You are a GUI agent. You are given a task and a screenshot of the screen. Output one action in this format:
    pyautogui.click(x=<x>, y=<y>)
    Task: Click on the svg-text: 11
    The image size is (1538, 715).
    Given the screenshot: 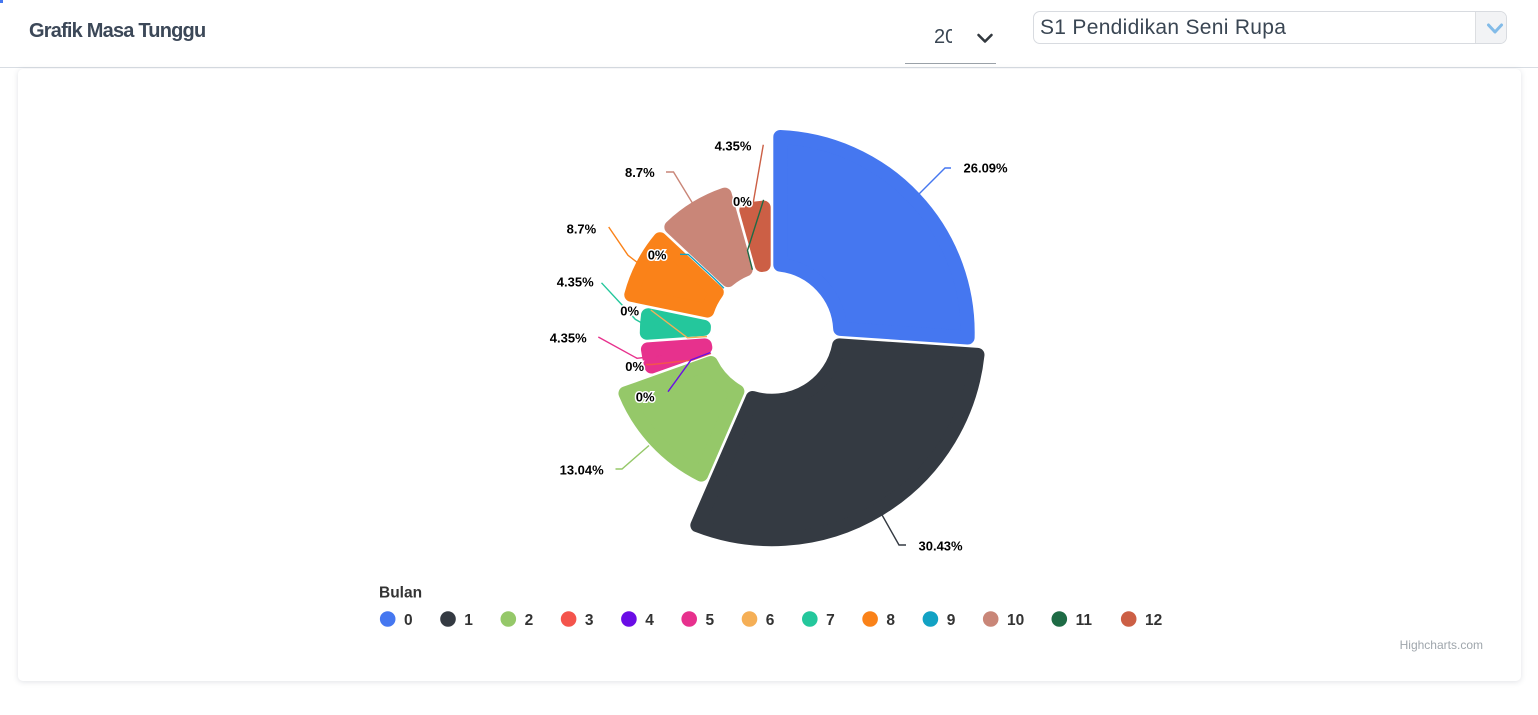 What is the action you would take?
    pyautogui.click(x=1084, y=620)
    